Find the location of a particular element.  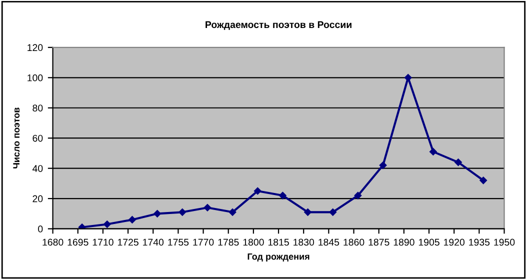

x-tick-label: 1770 is located at coordinates (203, 242).